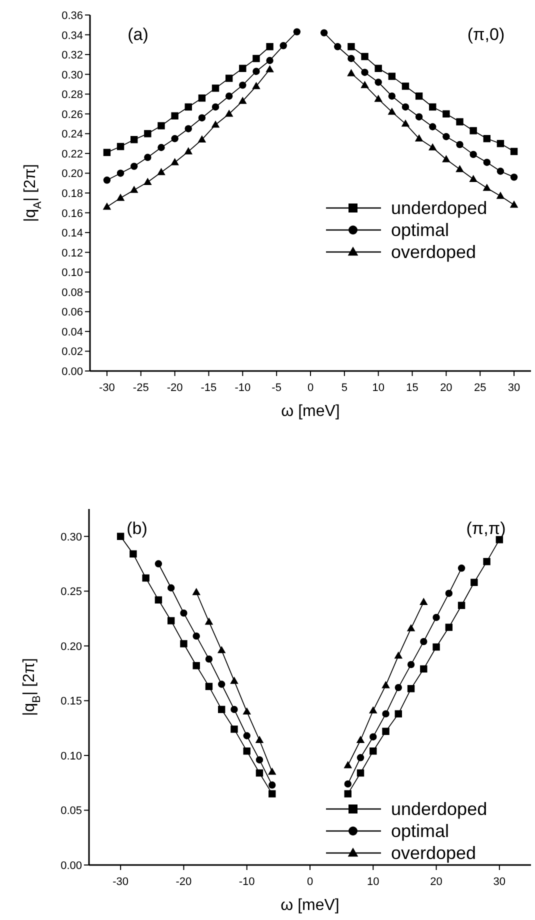 Image resolution: width=535 pixels, height=920 pixels. Describe the element at coordinates (310, 388) in the screenshot. I see `x-tick-label: 0` at that location.